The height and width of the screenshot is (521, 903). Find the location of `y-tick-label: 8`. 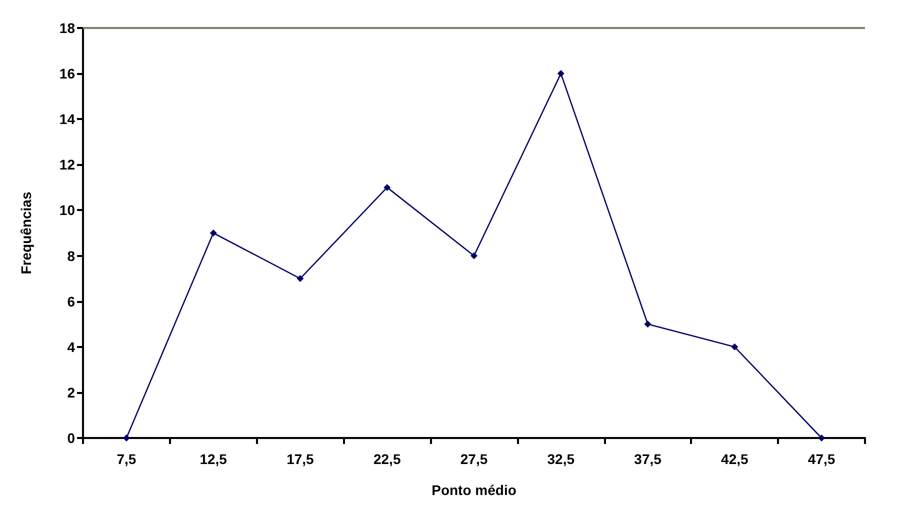

y-tick-label: 8 is located at coordinates (71, 256).